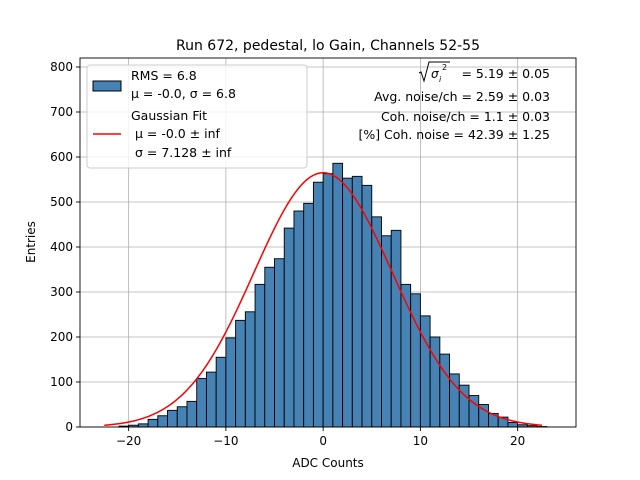 The width and height of the screenshot is (640, 480). I want to click on x-tick-label: 20, so click(517, 441).